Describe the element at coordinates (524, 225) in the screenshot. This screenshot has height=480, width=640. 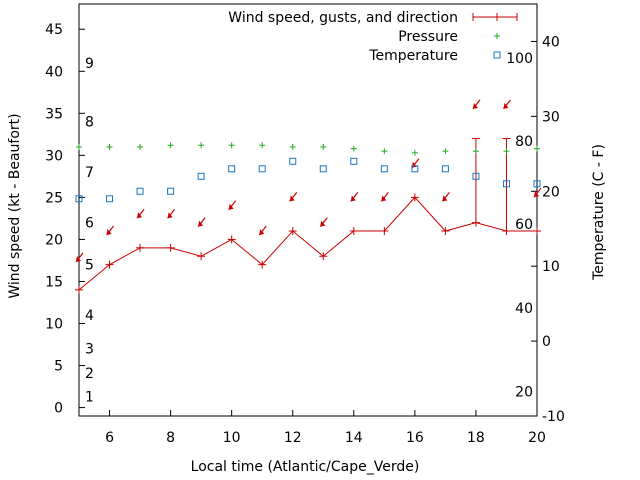
I see `fahrenheit-label: 60` at that location.